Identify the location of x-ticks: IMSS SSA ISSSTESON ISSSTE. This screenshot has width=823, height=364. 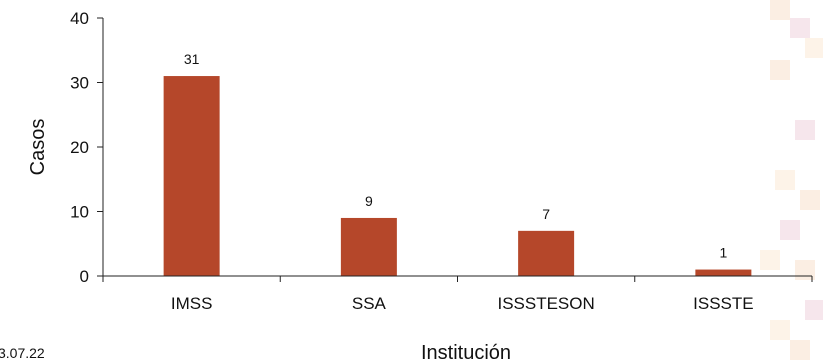
(457, 294).